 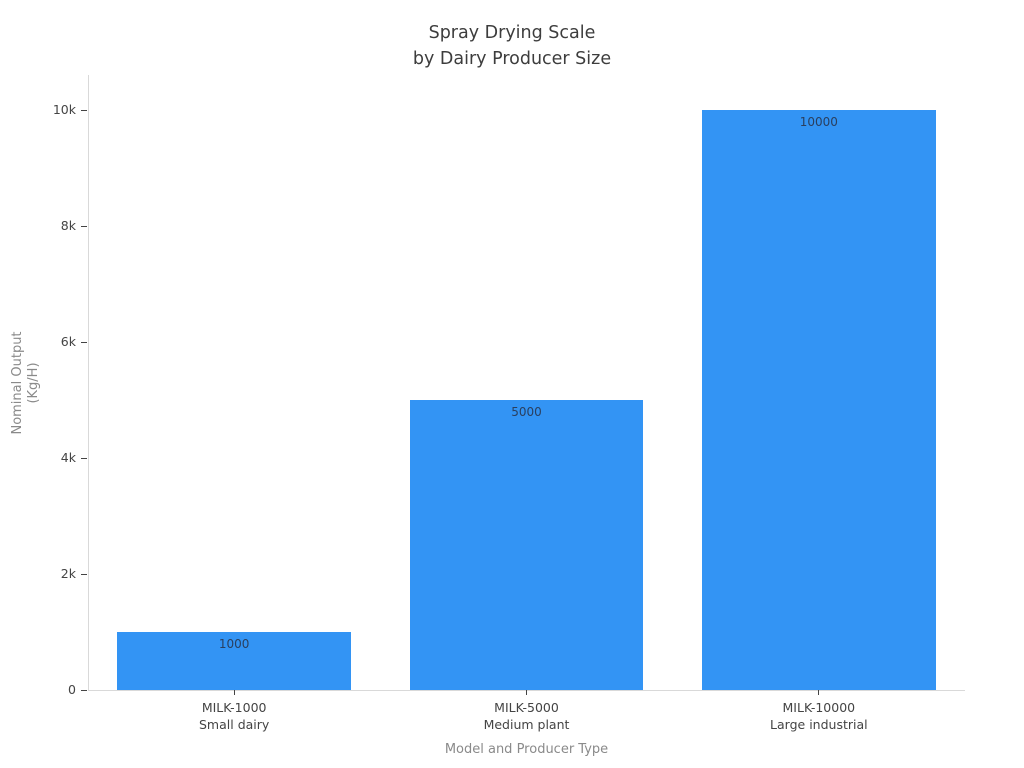 I want to click on x-category-label-line: Small dairy, so click(x=234, y=724).